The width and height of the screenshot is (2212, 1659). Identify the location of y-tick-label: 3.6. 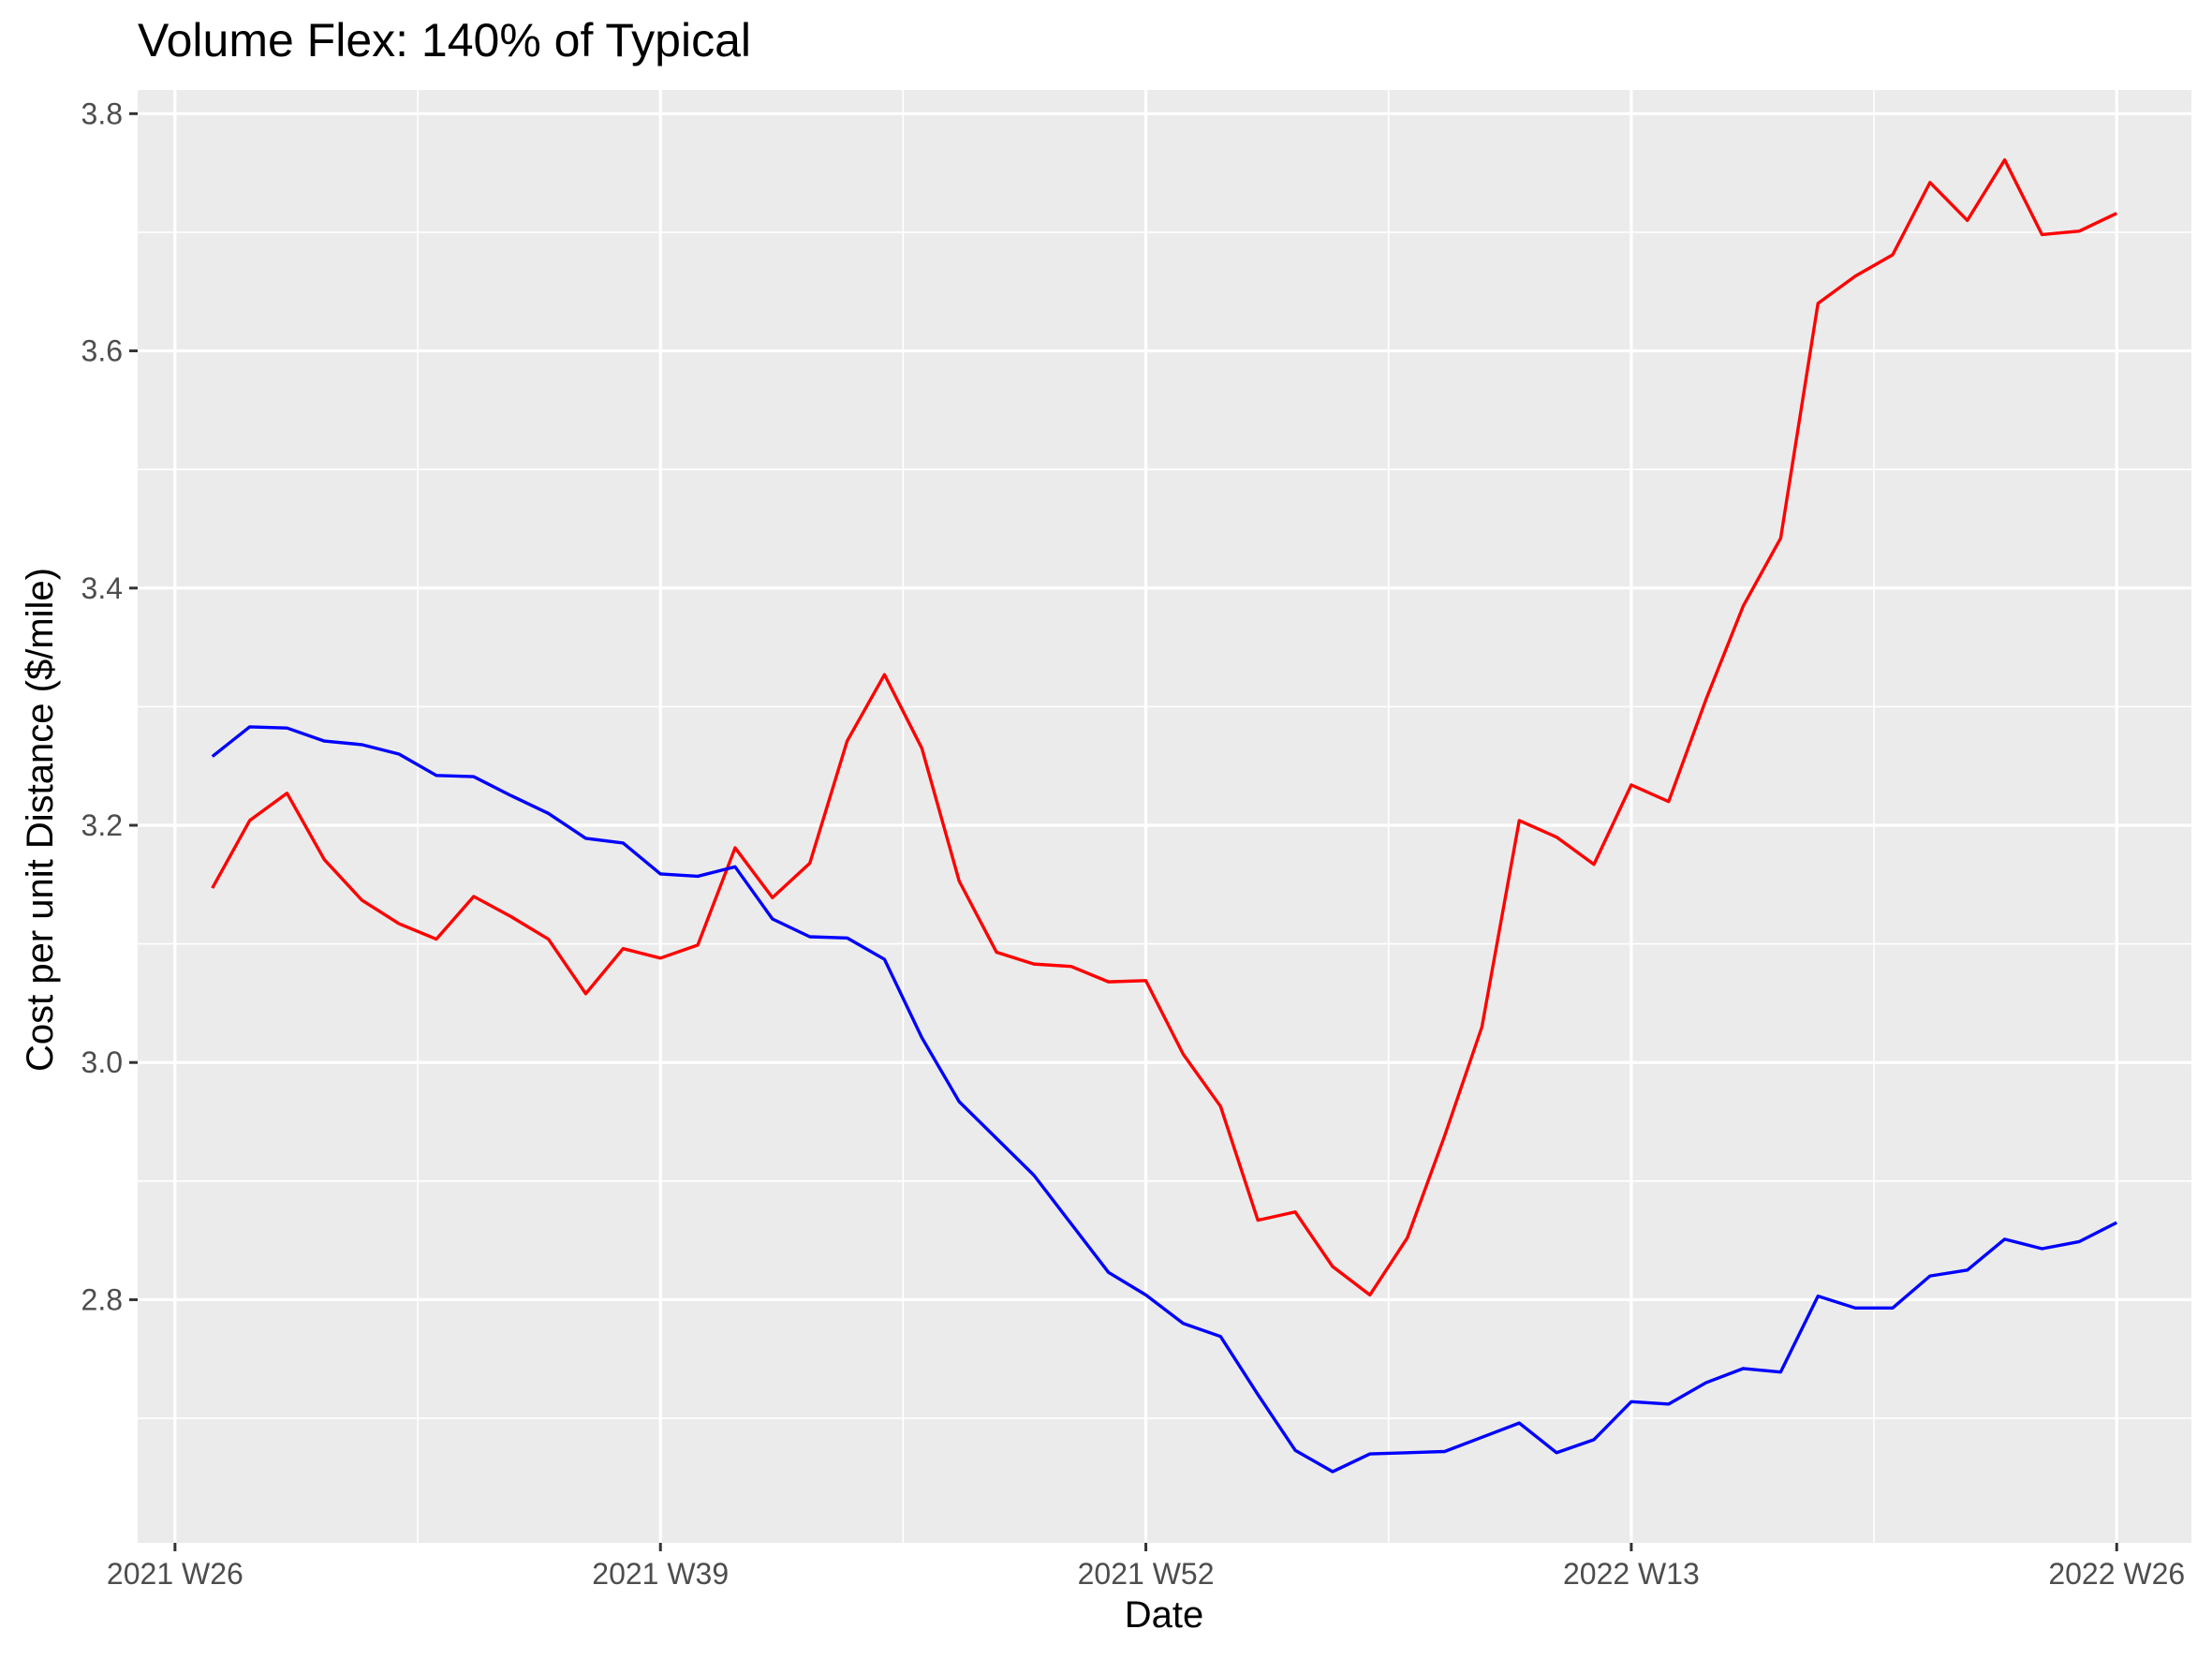
(102, 351).